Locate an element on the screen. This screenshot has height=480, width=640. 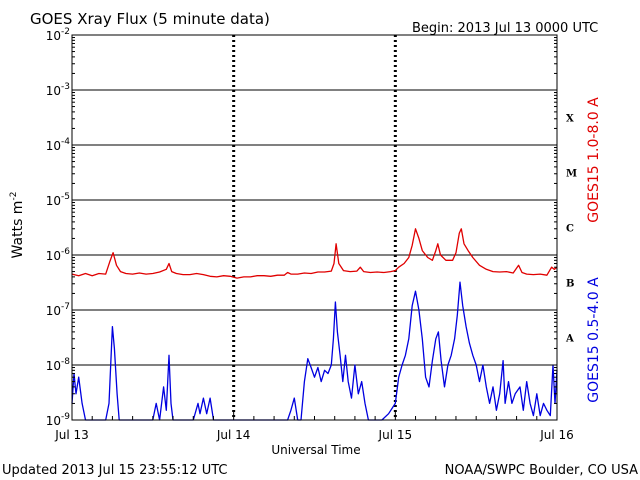
updated-timestamp: Updated 2013 Jul 15 23:55:12 UTC is located at coordinates (114, 470).